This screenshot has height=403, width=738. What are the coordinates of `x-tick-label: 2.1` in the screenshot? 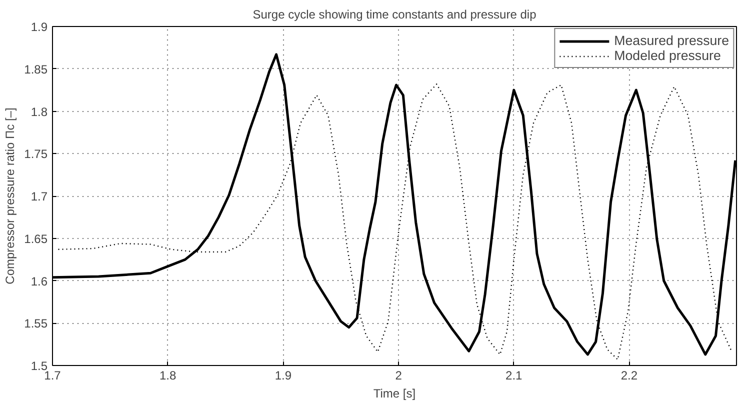 It's located at (514, 375).